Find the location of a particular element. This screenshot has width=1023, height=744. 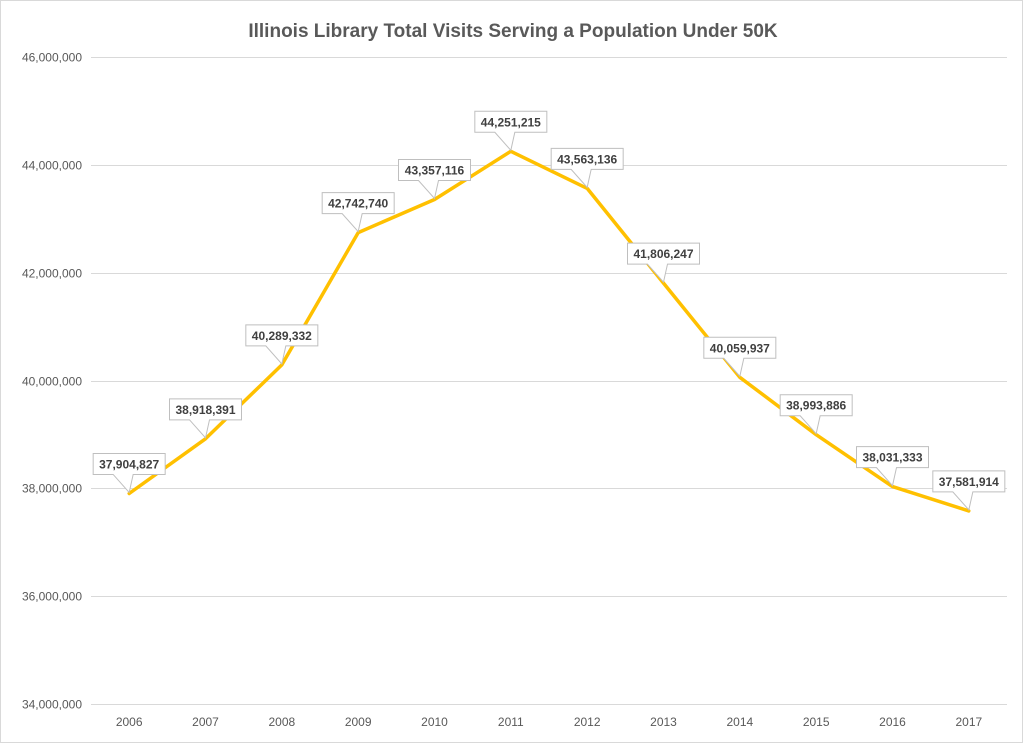

y-tick-label: 44,000,000 is located at coordinates (52, 166).